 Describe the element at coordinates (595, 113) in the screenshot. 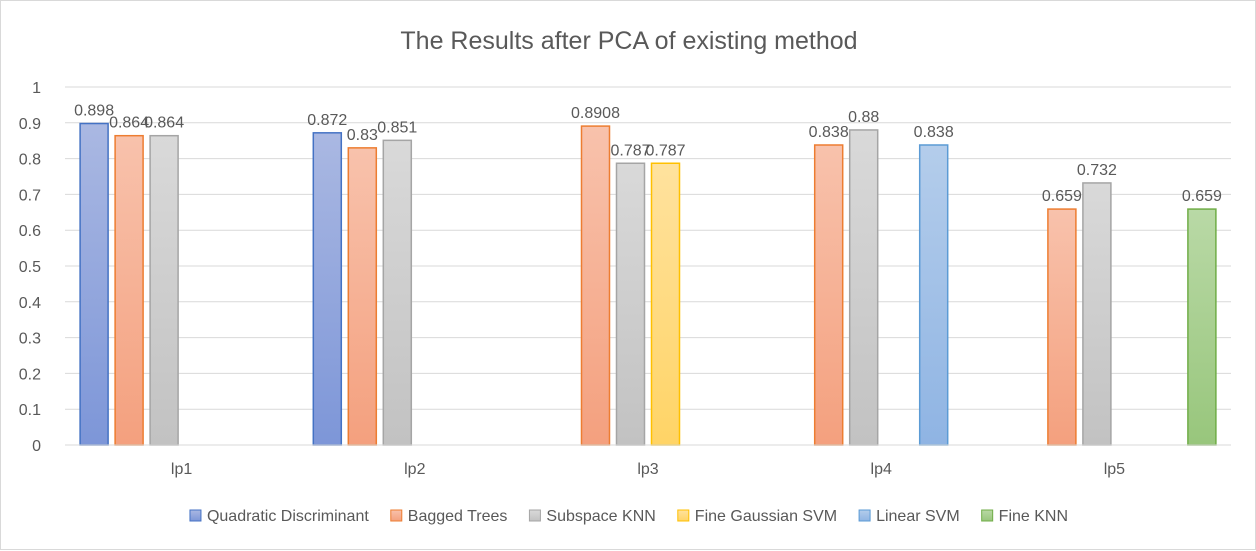

I see `data-label: 0.8908` at that location.